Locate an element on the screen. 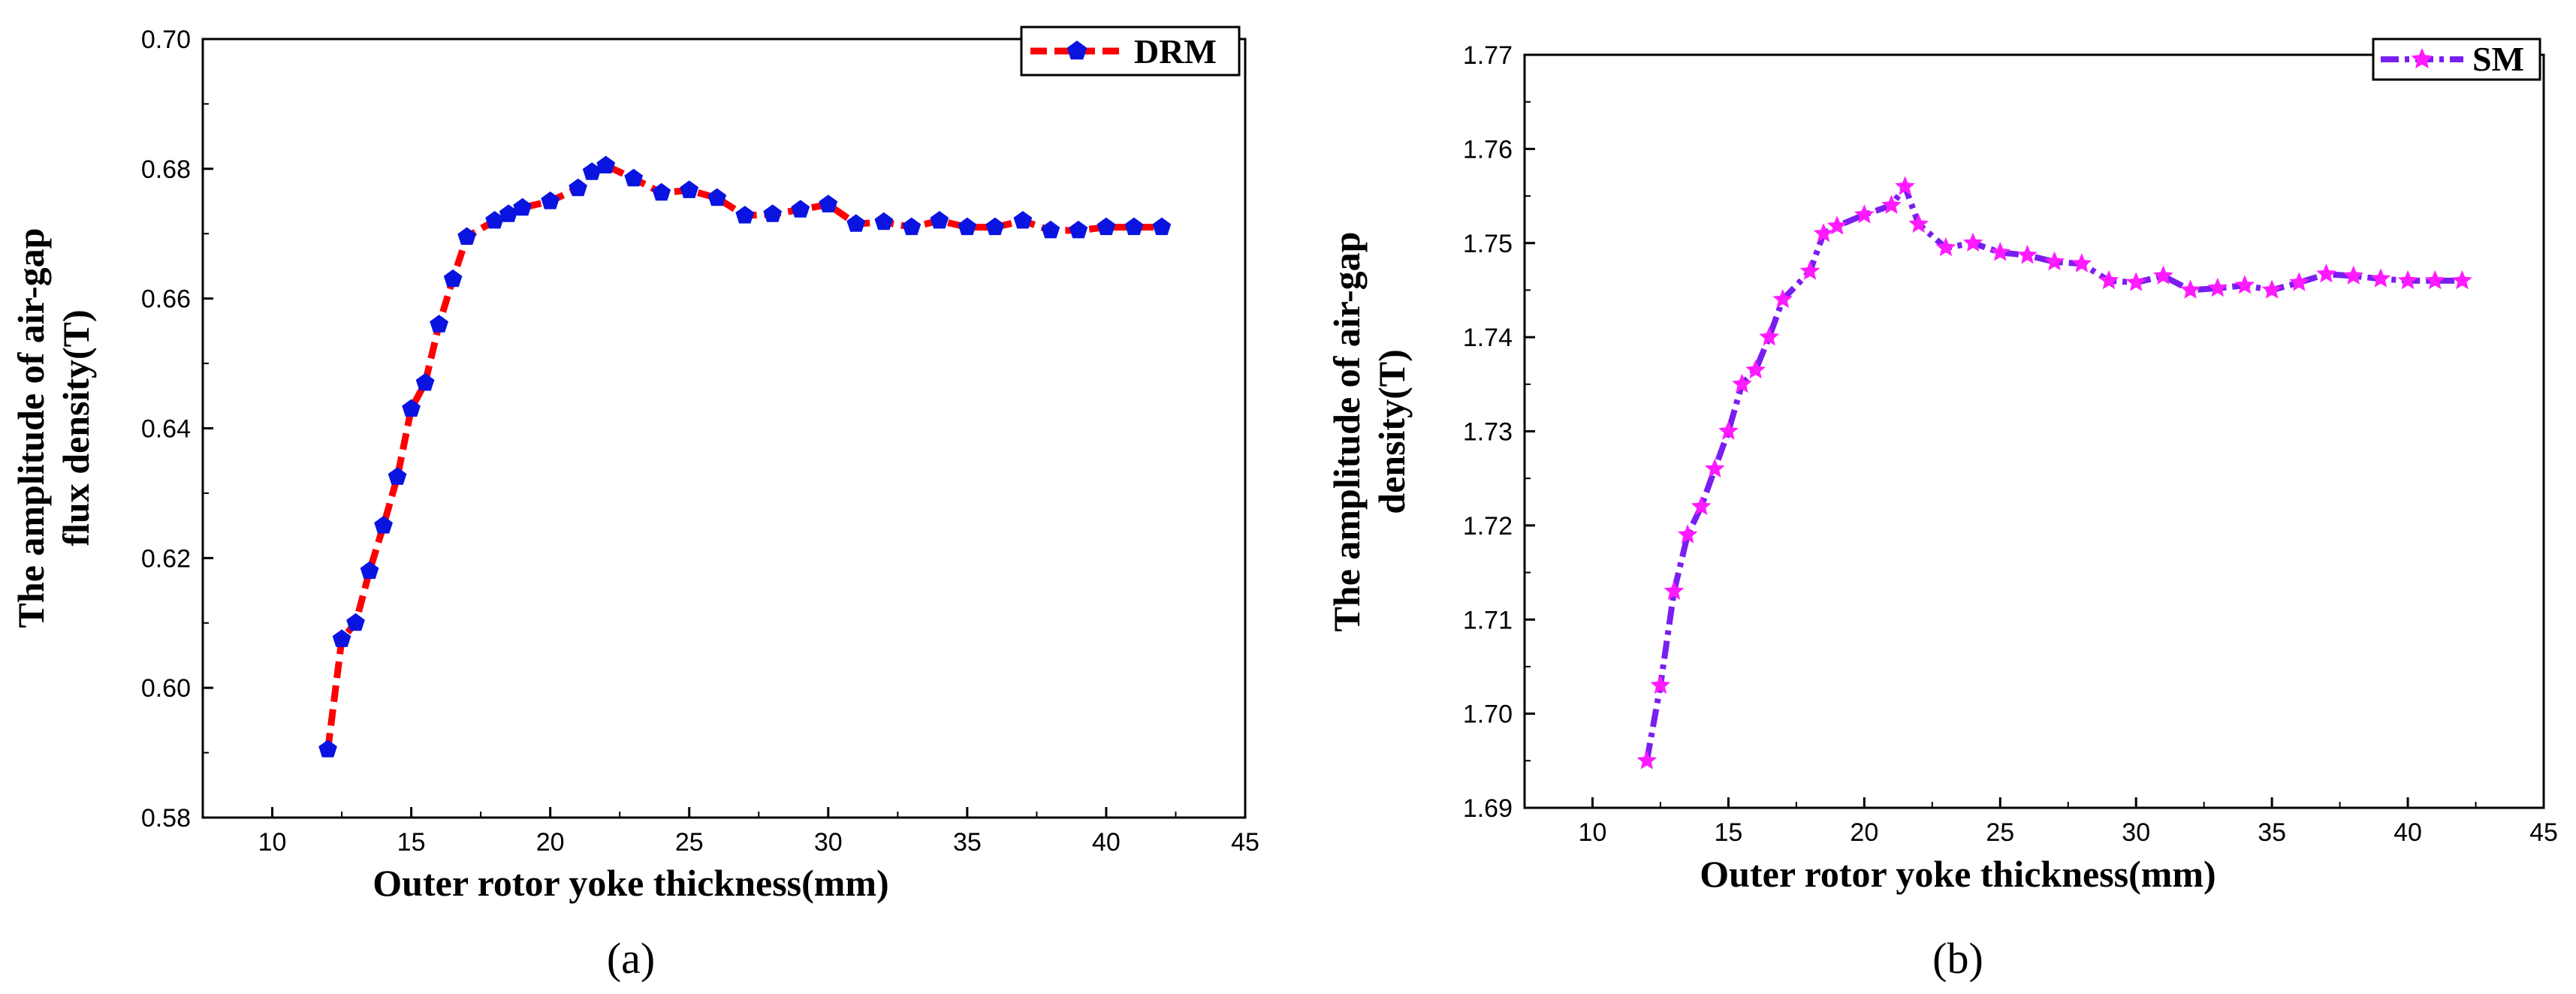 The width and height of the screenshot is (2576, 994). x-tick-label: 25 is located at coordinates (2000, 833).